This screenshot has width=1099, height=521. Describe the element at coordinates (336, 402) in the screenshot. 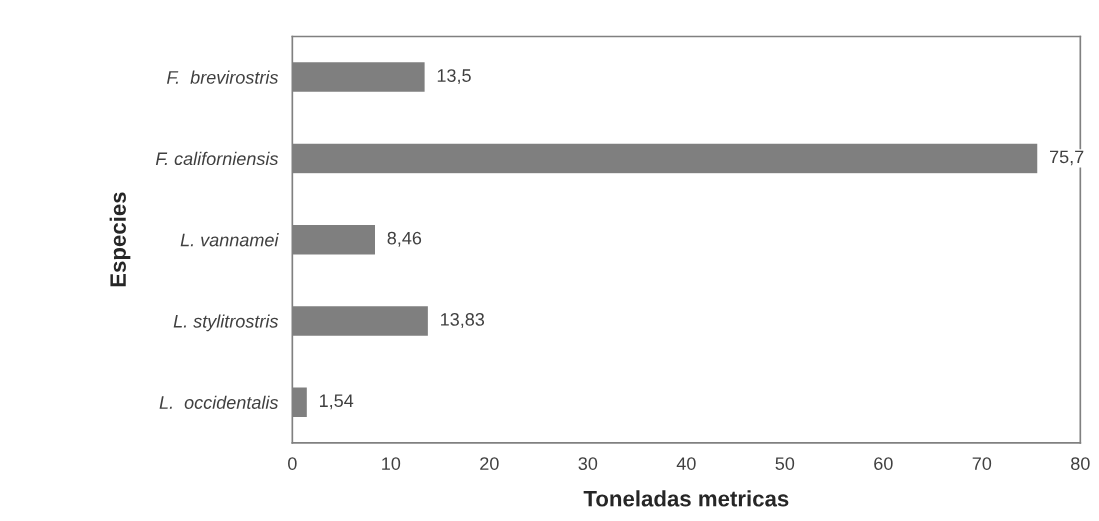

I see `data-label: 1,54` at that location.